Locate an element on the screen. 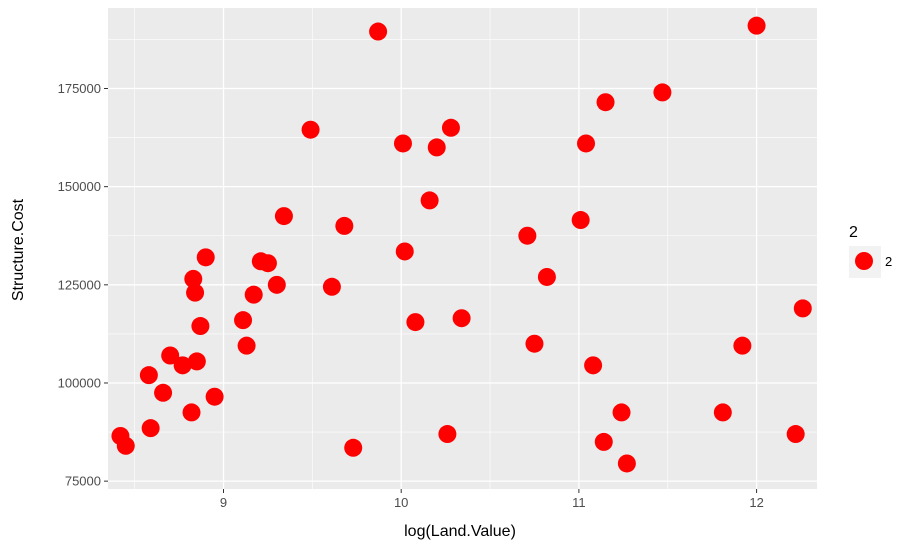 The height and width of the screenshot is (549, 908). y-tick-label: 75000 is located at coordinates (83, 481).